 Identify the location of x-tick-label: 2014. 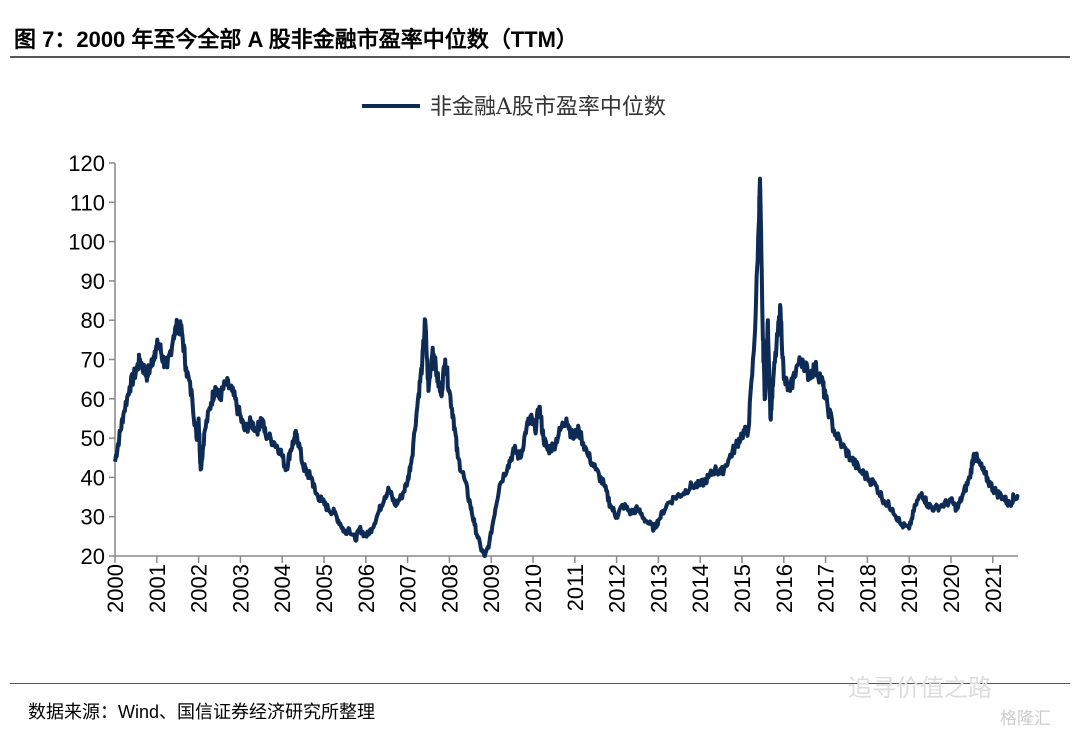
(700, 588).